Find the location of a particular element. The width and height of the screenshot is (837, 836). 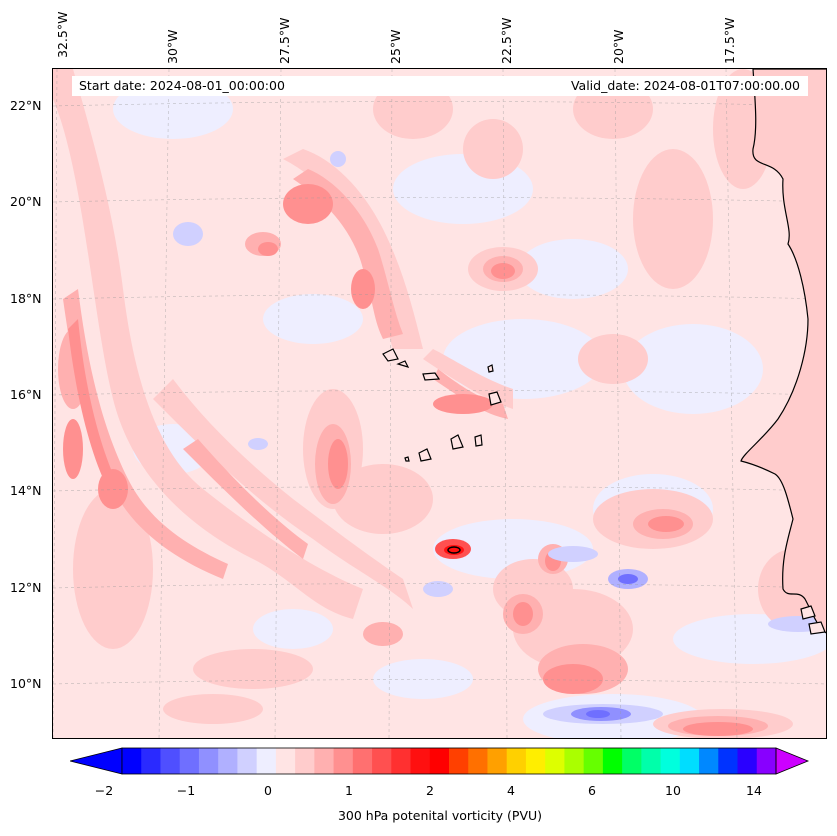

pv-maximum is located at coordinates (453, 549).